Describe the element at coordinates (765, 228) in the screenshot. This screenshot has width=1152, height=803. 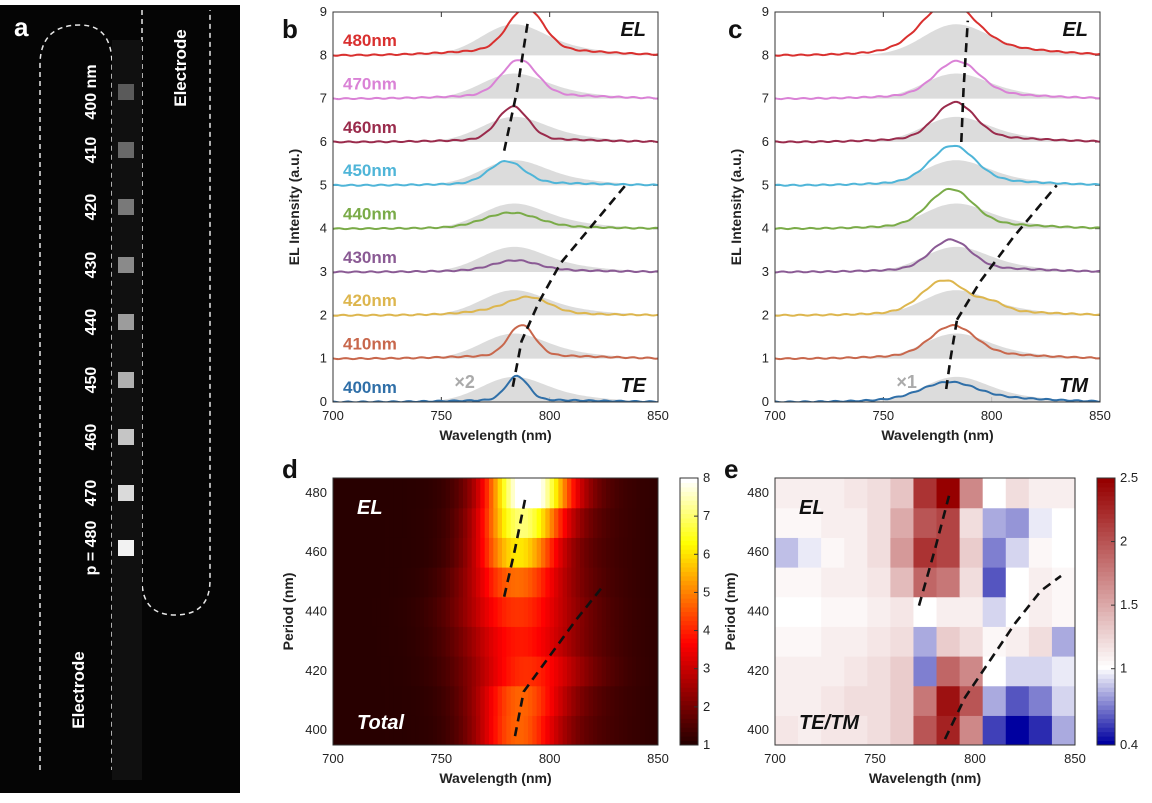
I see `y-tick-label: 4` at that location.